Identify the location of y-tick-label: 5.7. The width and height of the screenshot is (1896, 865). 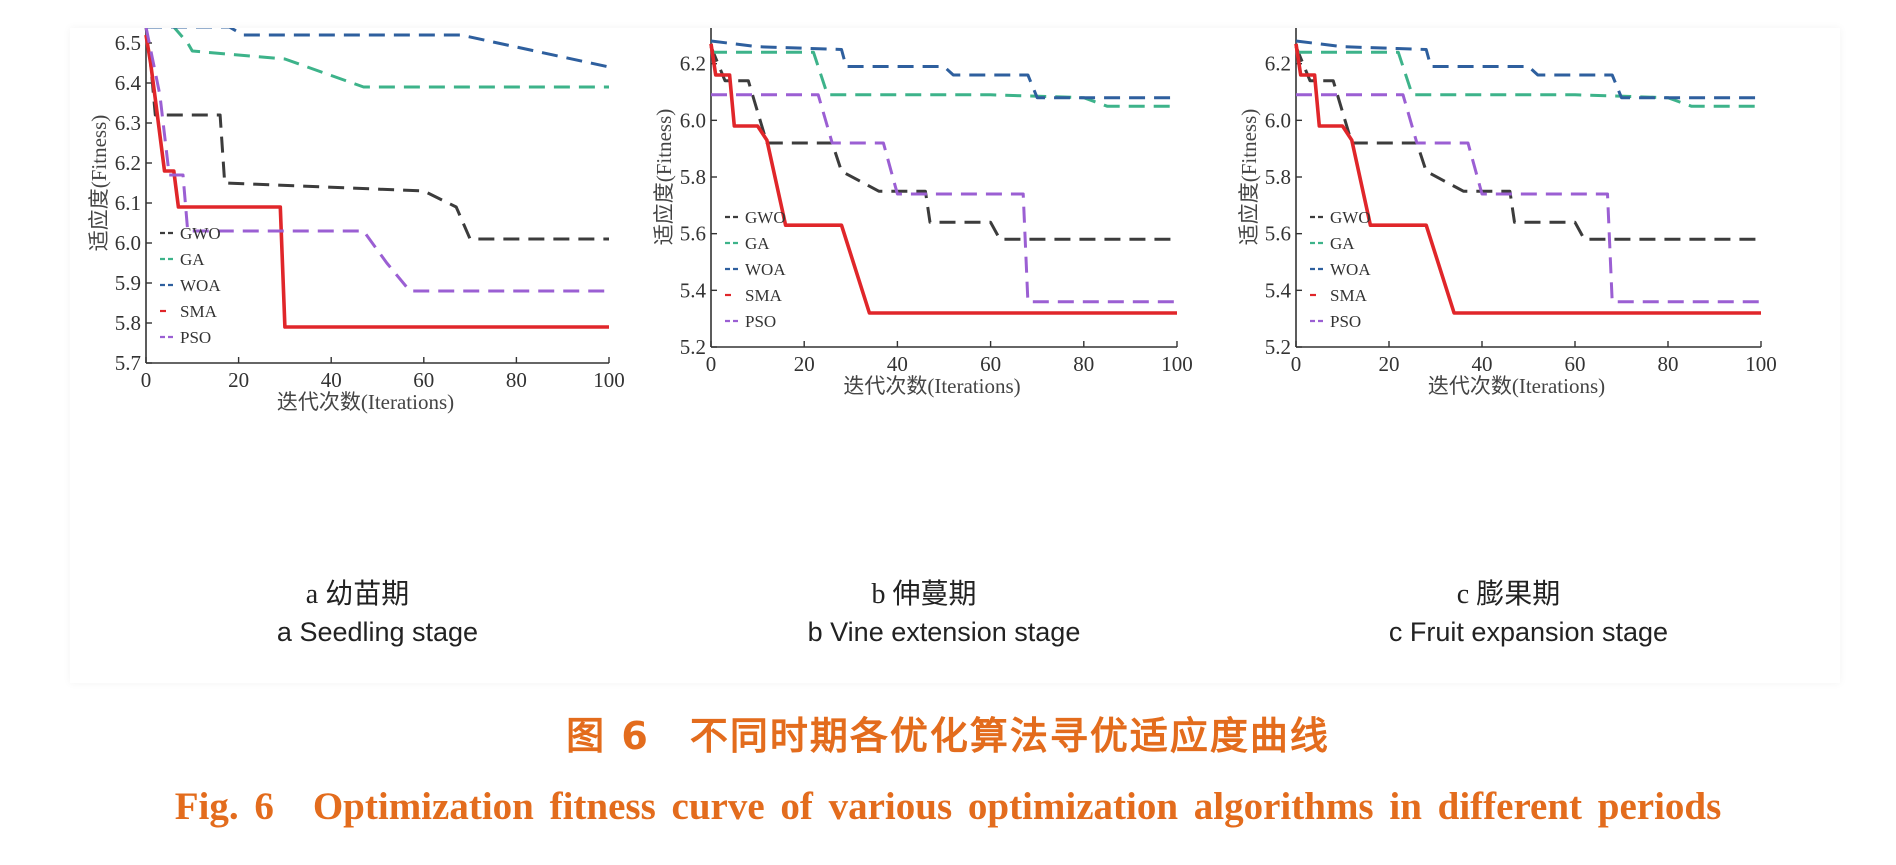
(128, 363).